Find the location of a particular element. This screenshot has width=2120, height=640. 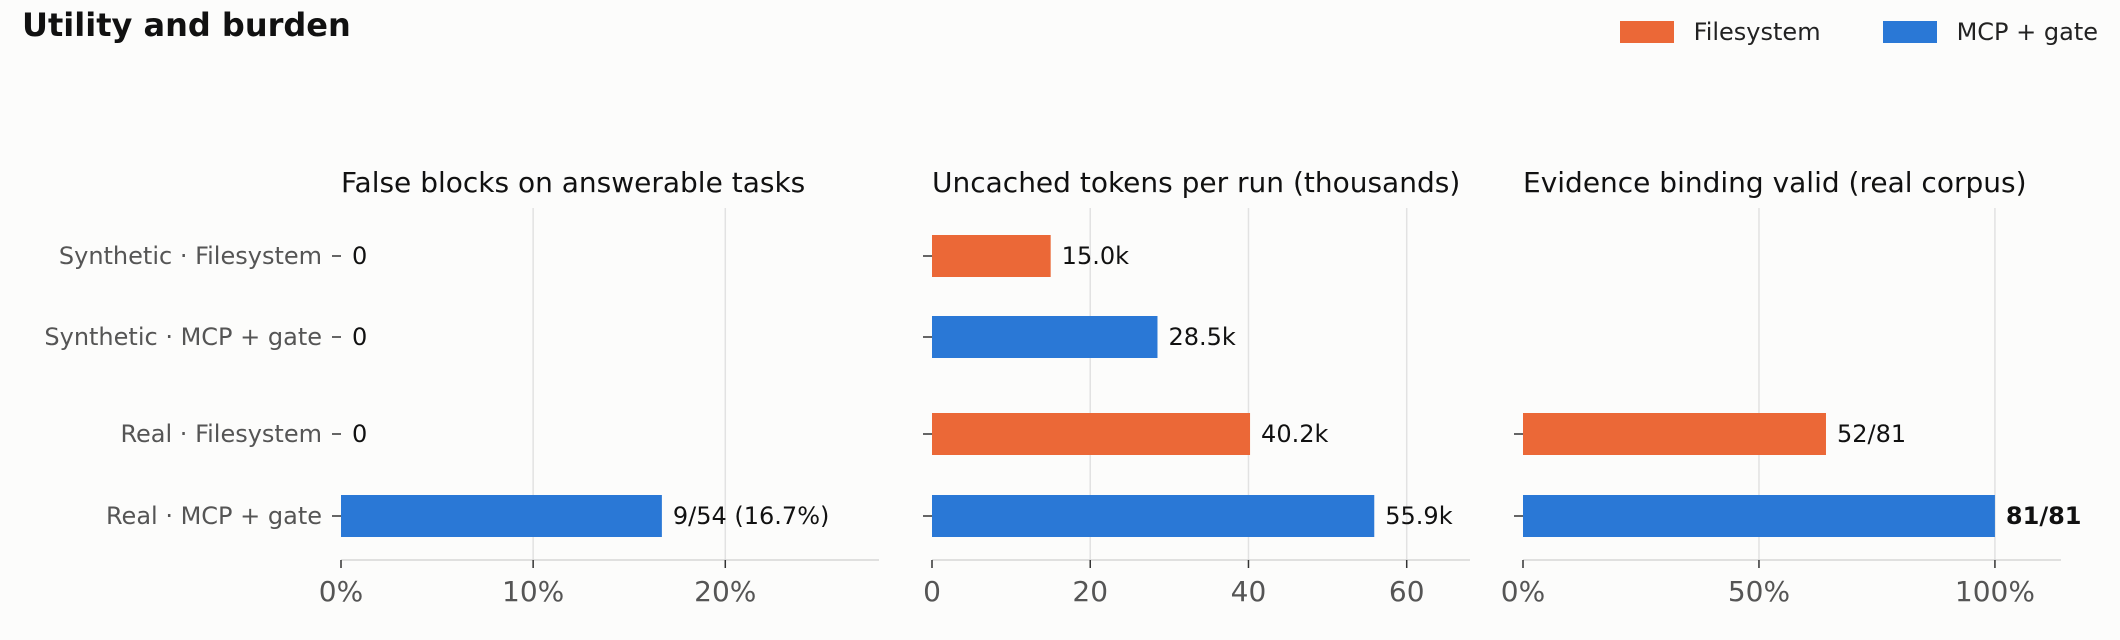

panel-title: Evidence binding valid (real corpus) is located at coordinates (1775, 182).